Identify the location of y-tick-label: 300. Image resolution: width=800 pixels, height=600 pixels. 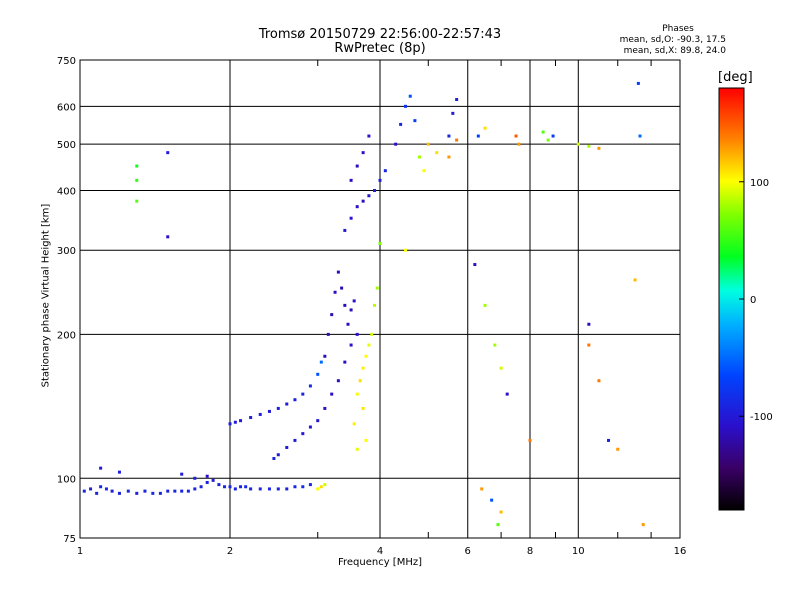
(66, 251).